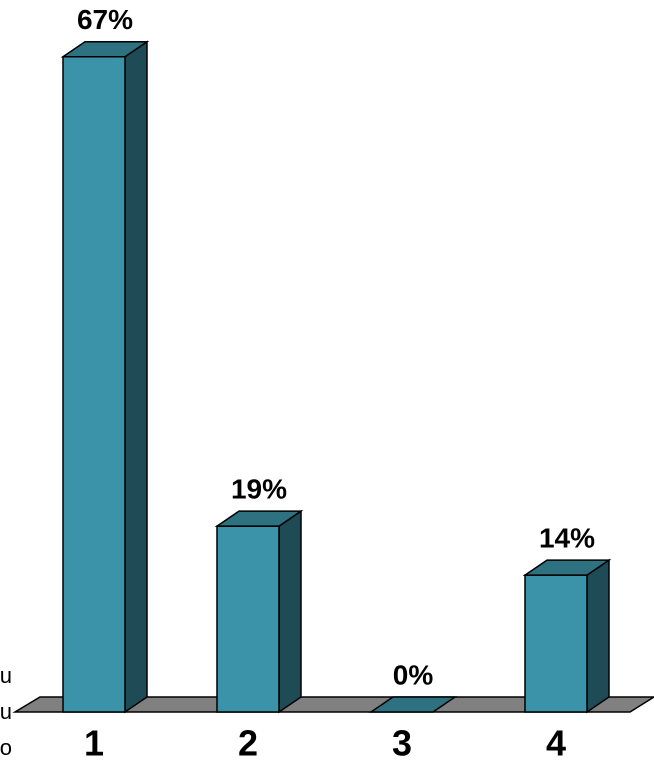 Image resolution: width=654 pixels, height=765 pixels. Describe the element at coordinates (413, 674) in the screenshot. I see `value-label: 0%` at that location.